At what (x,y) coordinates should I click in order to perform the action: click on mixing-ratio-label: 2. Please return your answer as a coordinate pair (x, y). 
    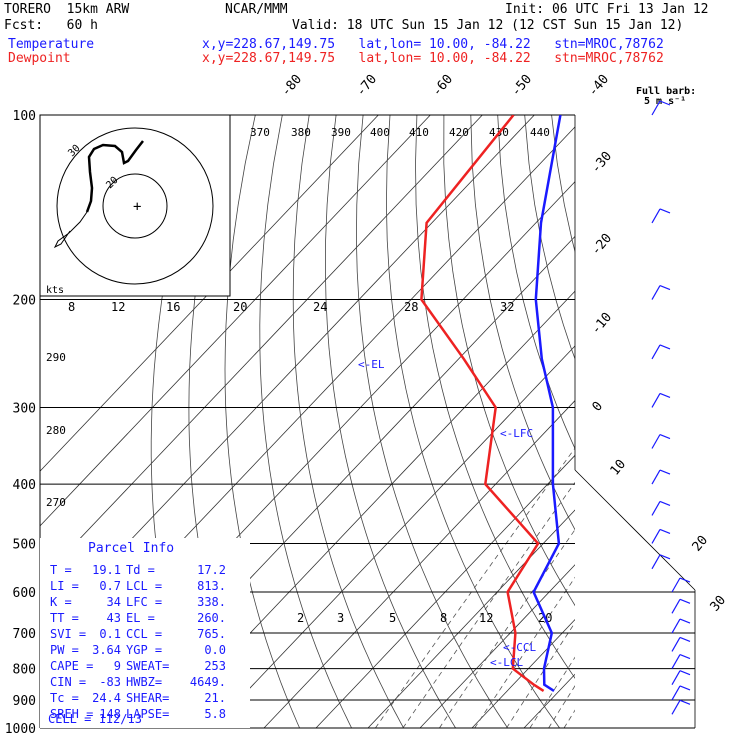
    Looking at the image, I should click on (300, 618).